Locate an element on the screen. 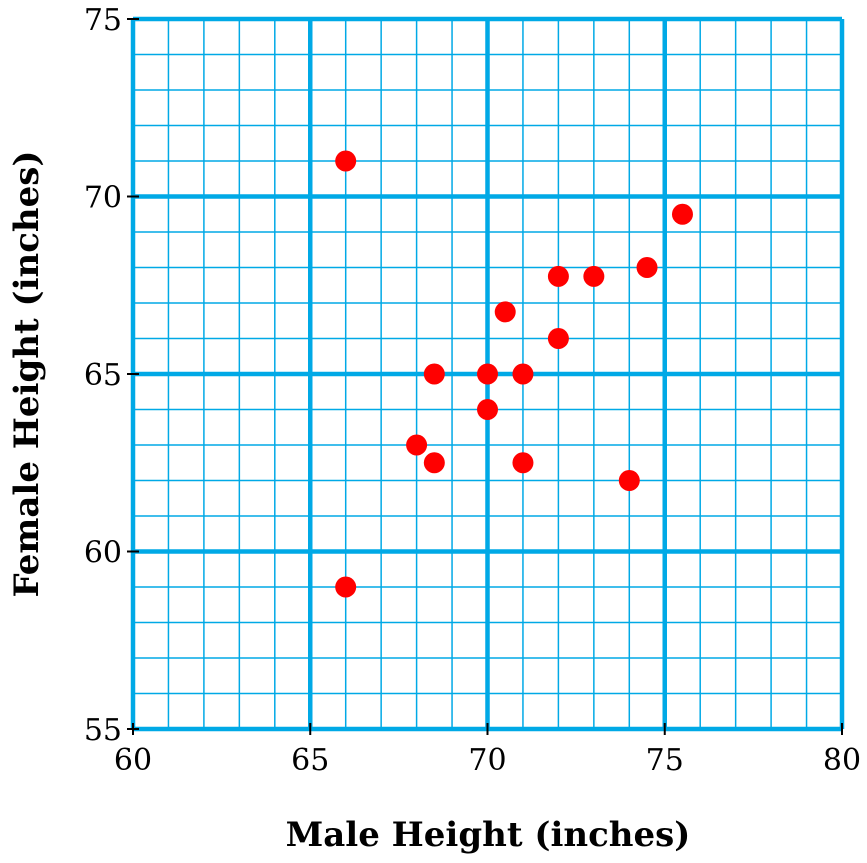 The width and height of the screenshot is (867, 863). x-axis-title: Male Height (inches) is located at coordinates (488, 835).